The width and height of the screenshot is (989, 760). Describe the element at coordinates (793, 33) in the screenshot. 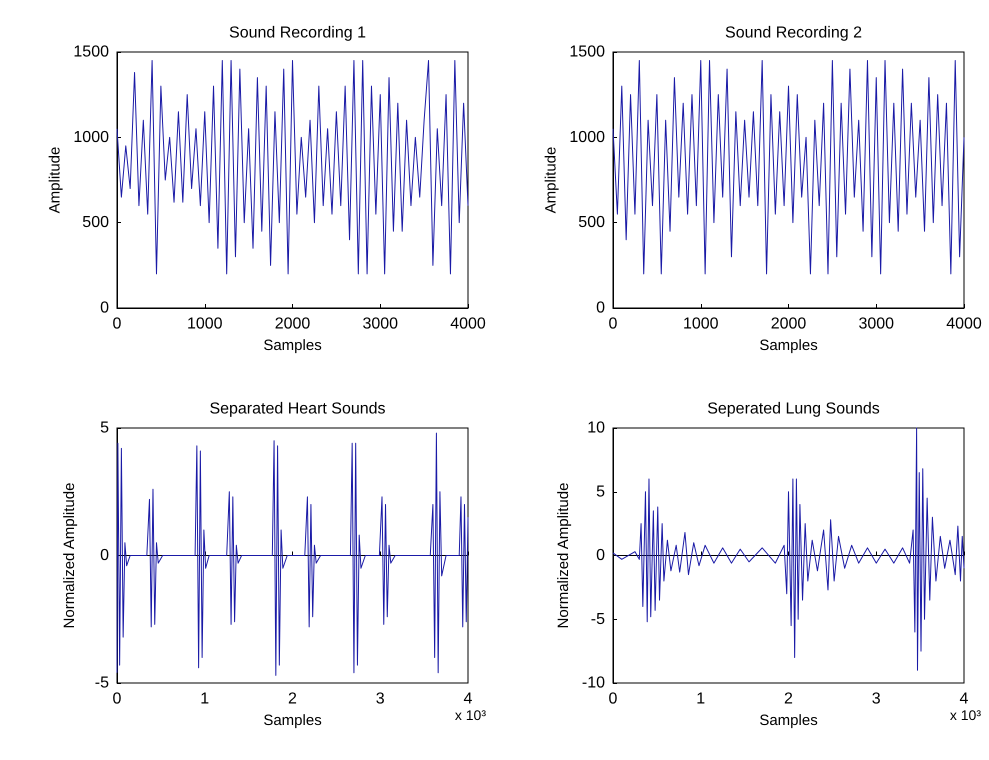

I see `chart-title: Sound Recording 2` at that location.